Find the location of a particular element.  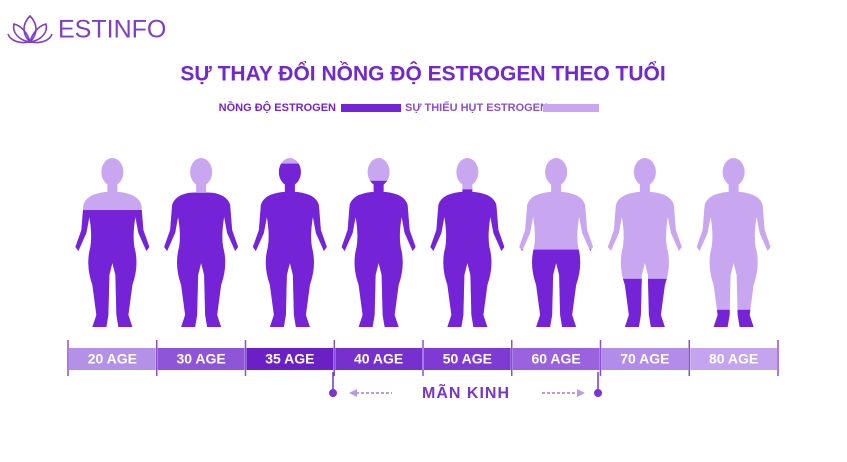

age-label: 30 AGE is located at coordinates (200, 359).